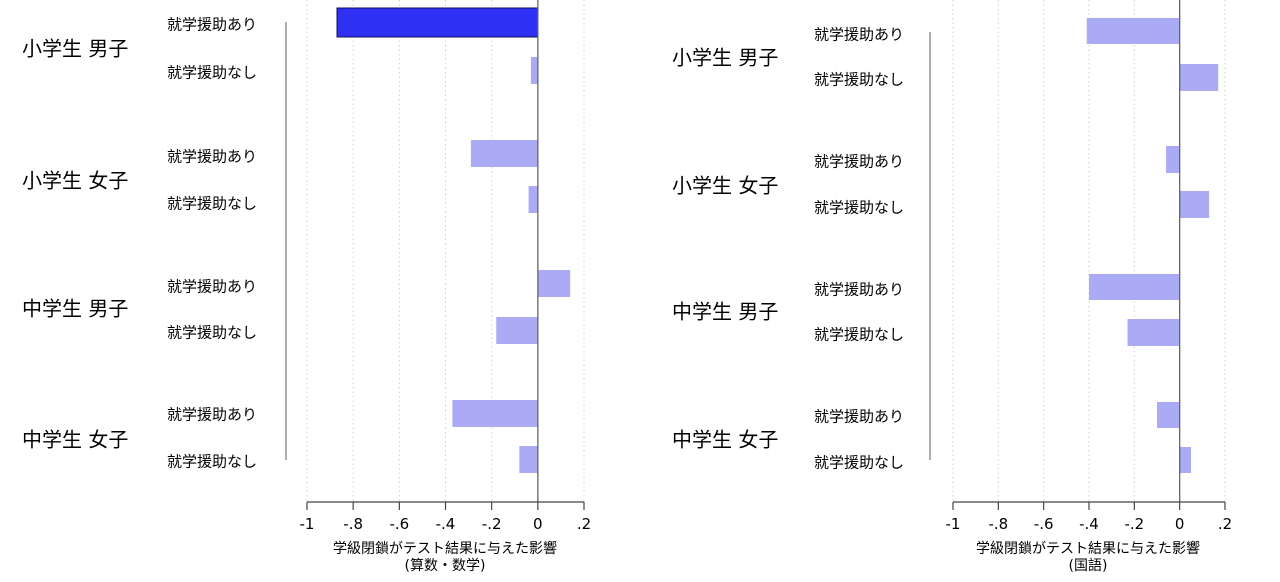 The height and width of the screenshot is (582, 1280). Describe the element at coordinates (212, 415) in the screenshot. I see `chart1-bar-label-3-0: 就学援助あり` at that location.